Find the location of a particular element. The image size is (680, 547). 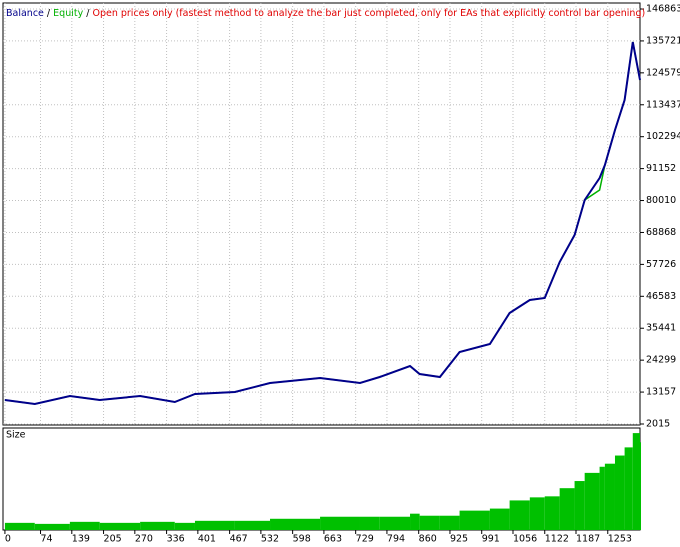

x-tick-label: 925 is located at coordinates (459, 539).